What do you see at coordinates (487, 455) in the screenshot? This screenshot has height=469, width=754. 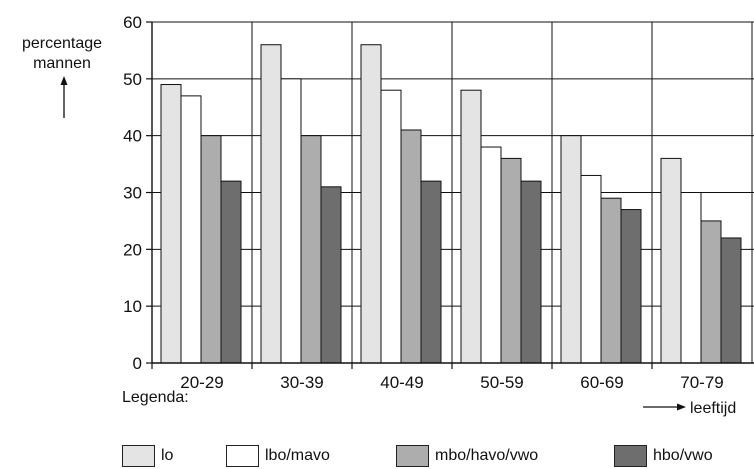 I see `legend-label: mbo/havo/vwo` at bounding box center [487, 455].